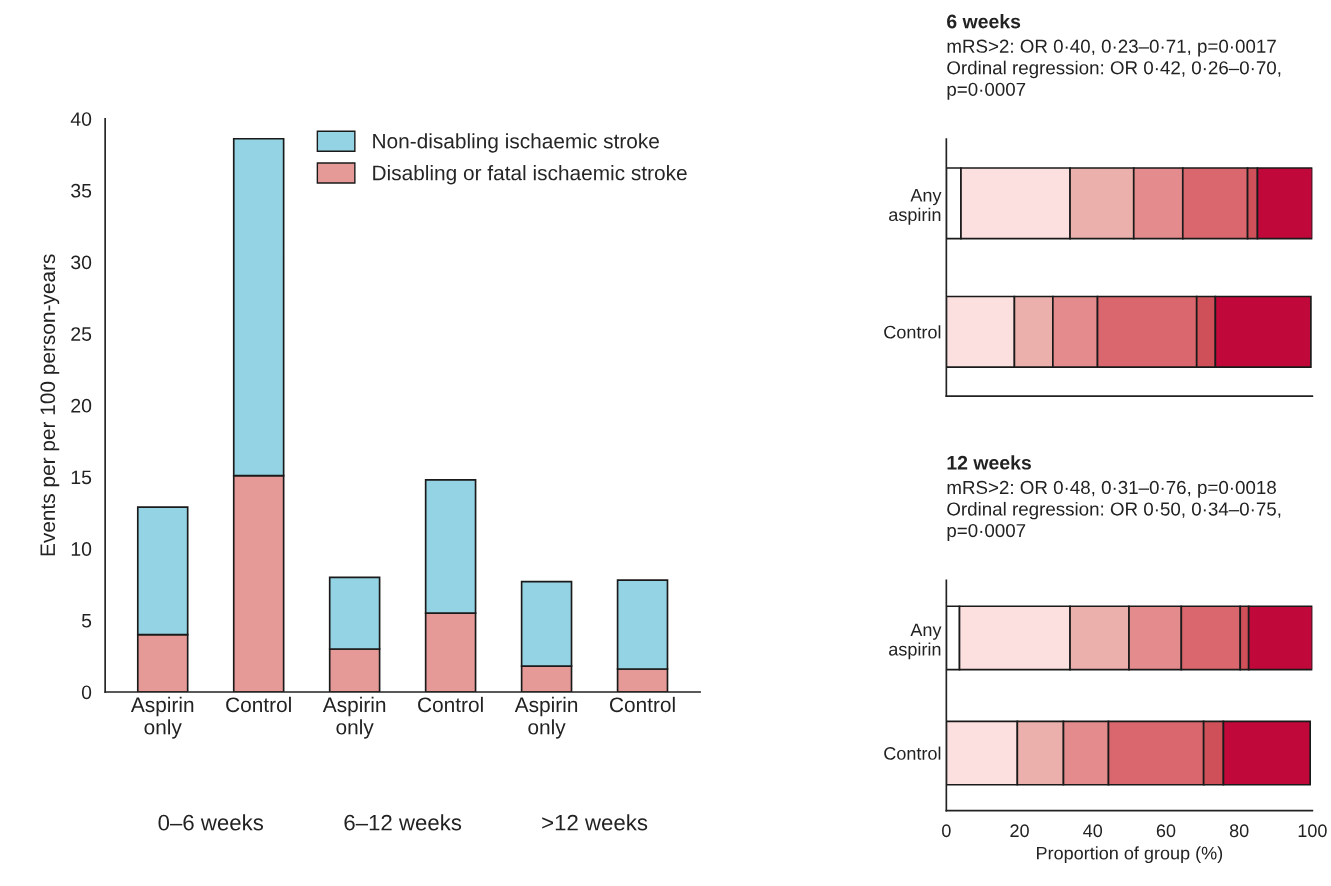 The image size is (1331, 886). What do you see at coordinates (946, 831) in the screenshot?
I see `x-tick-label: 0` at bounding box center [946, 831].